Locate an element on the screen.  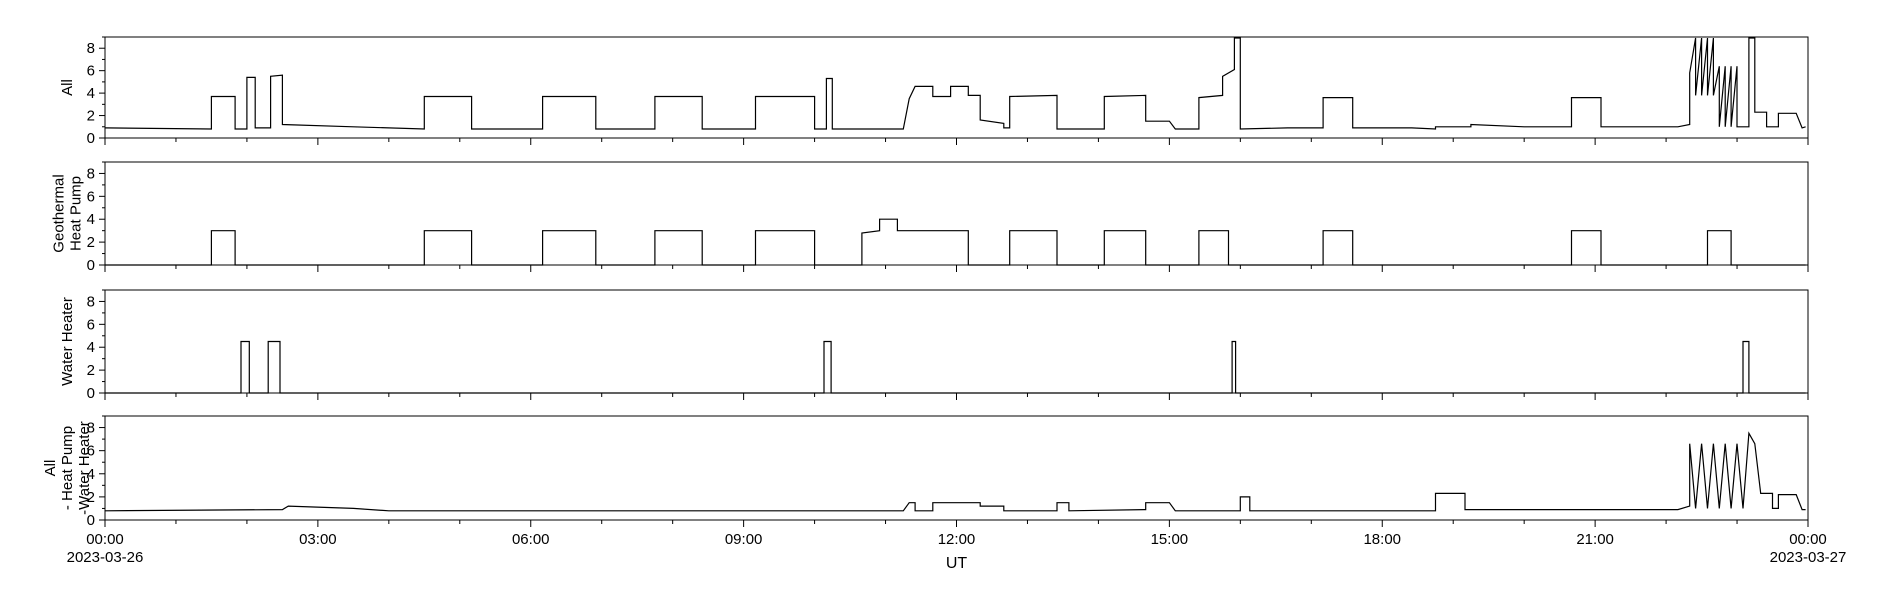
panel-label: Heat Pump is located at coordinates (76, 213).